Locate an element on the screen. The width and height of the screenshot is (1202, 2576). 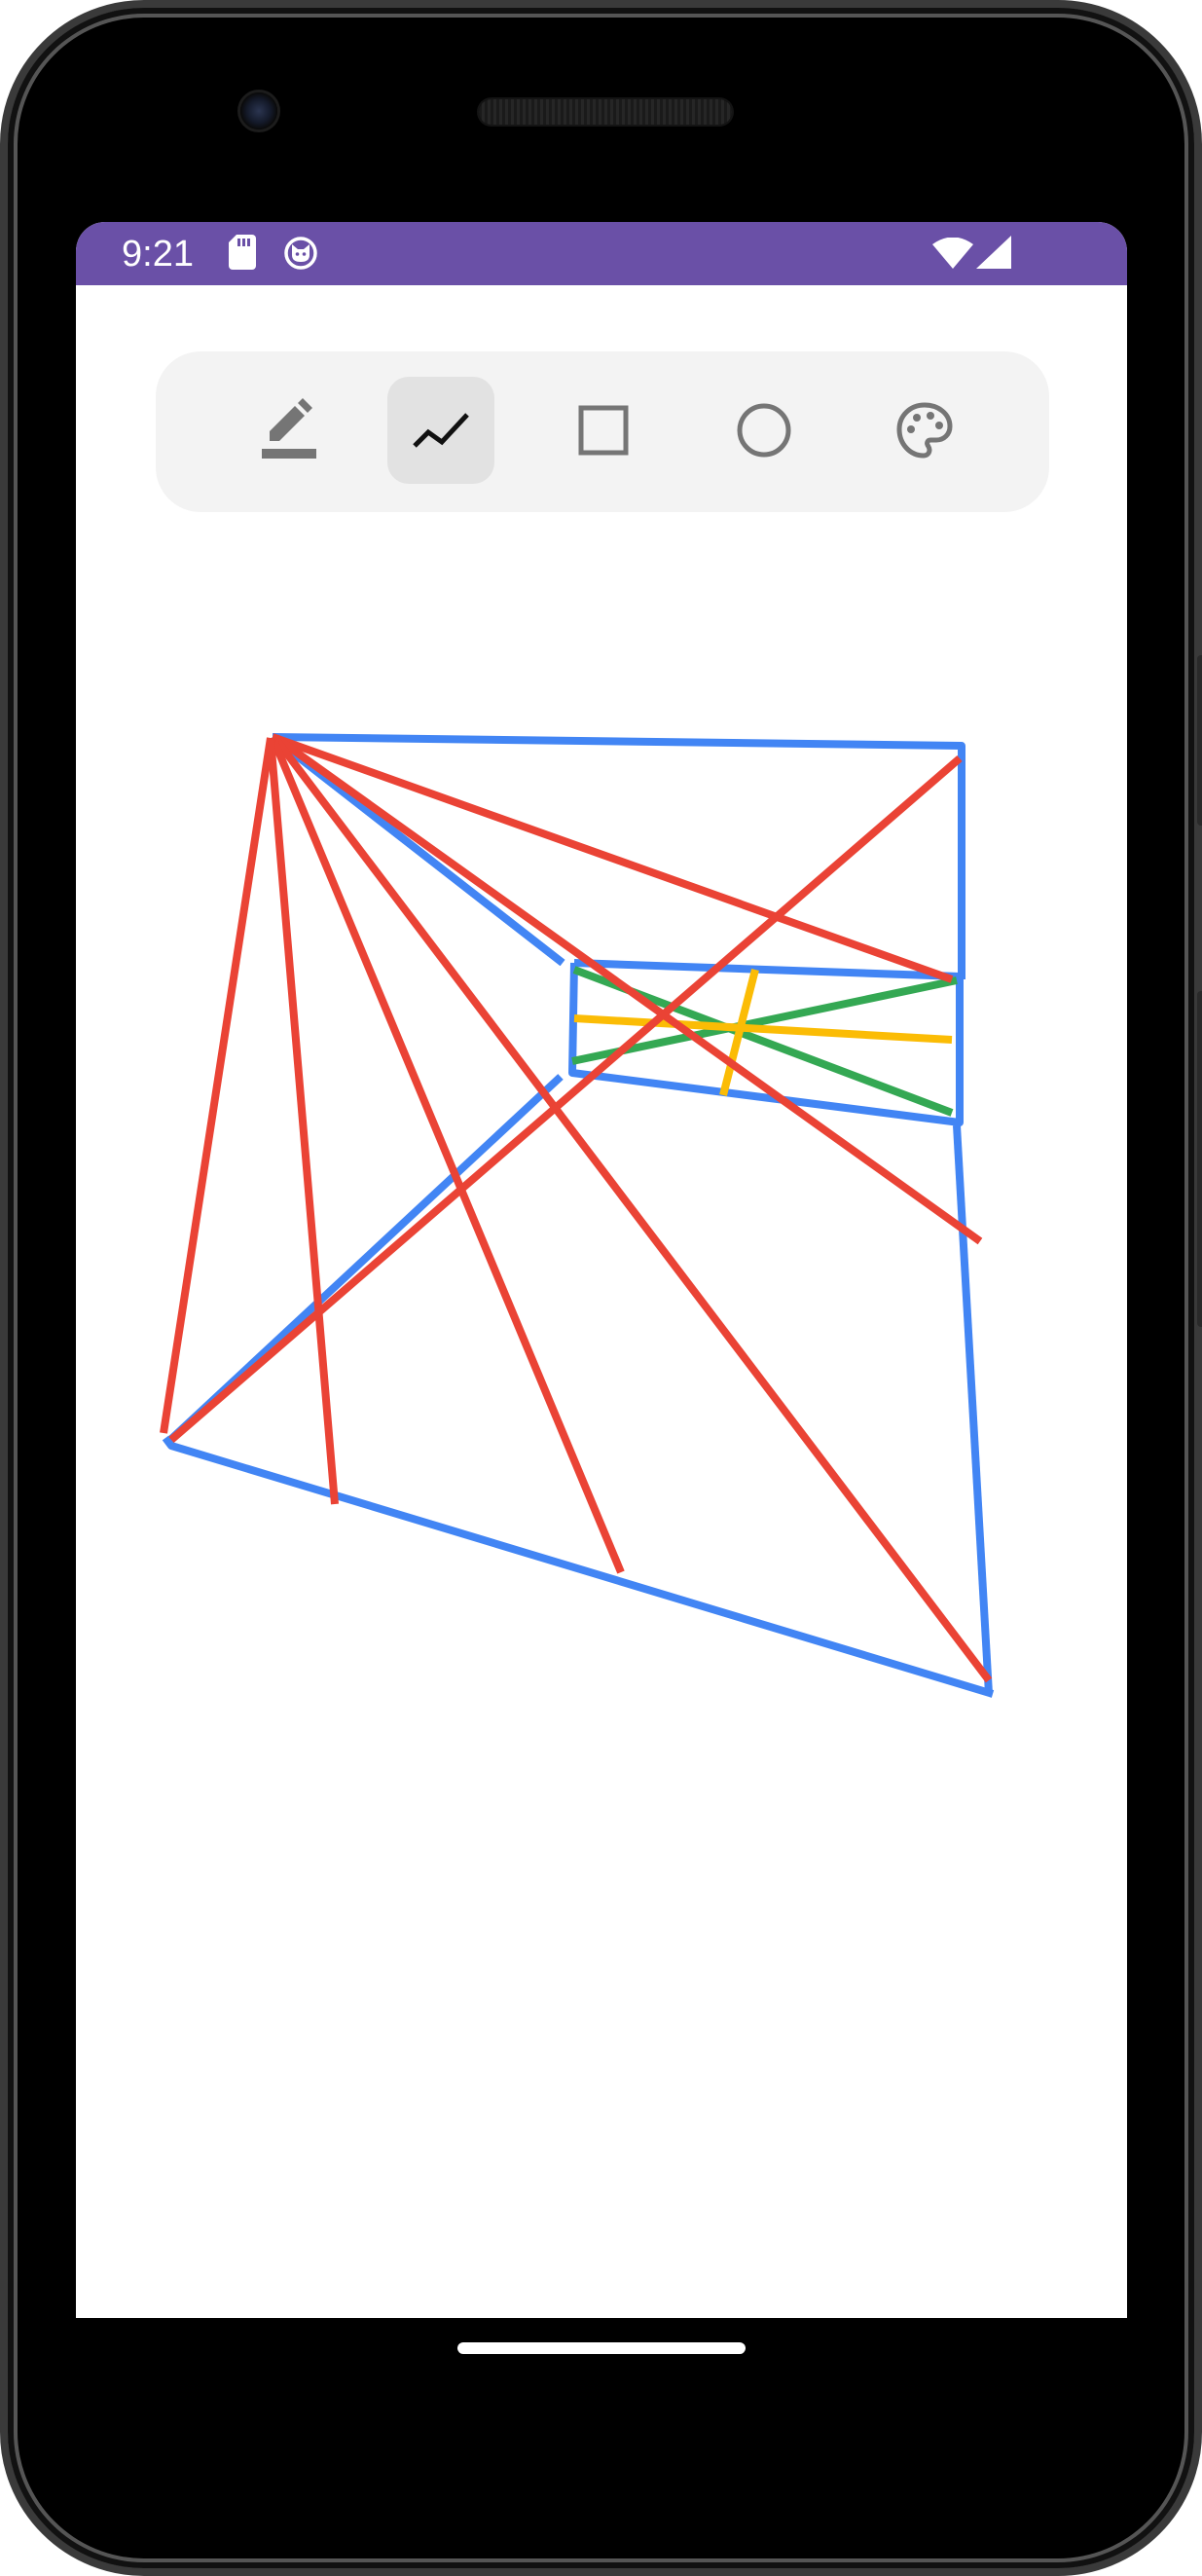
earpiece-speaker is located at coordinates (605, 112).